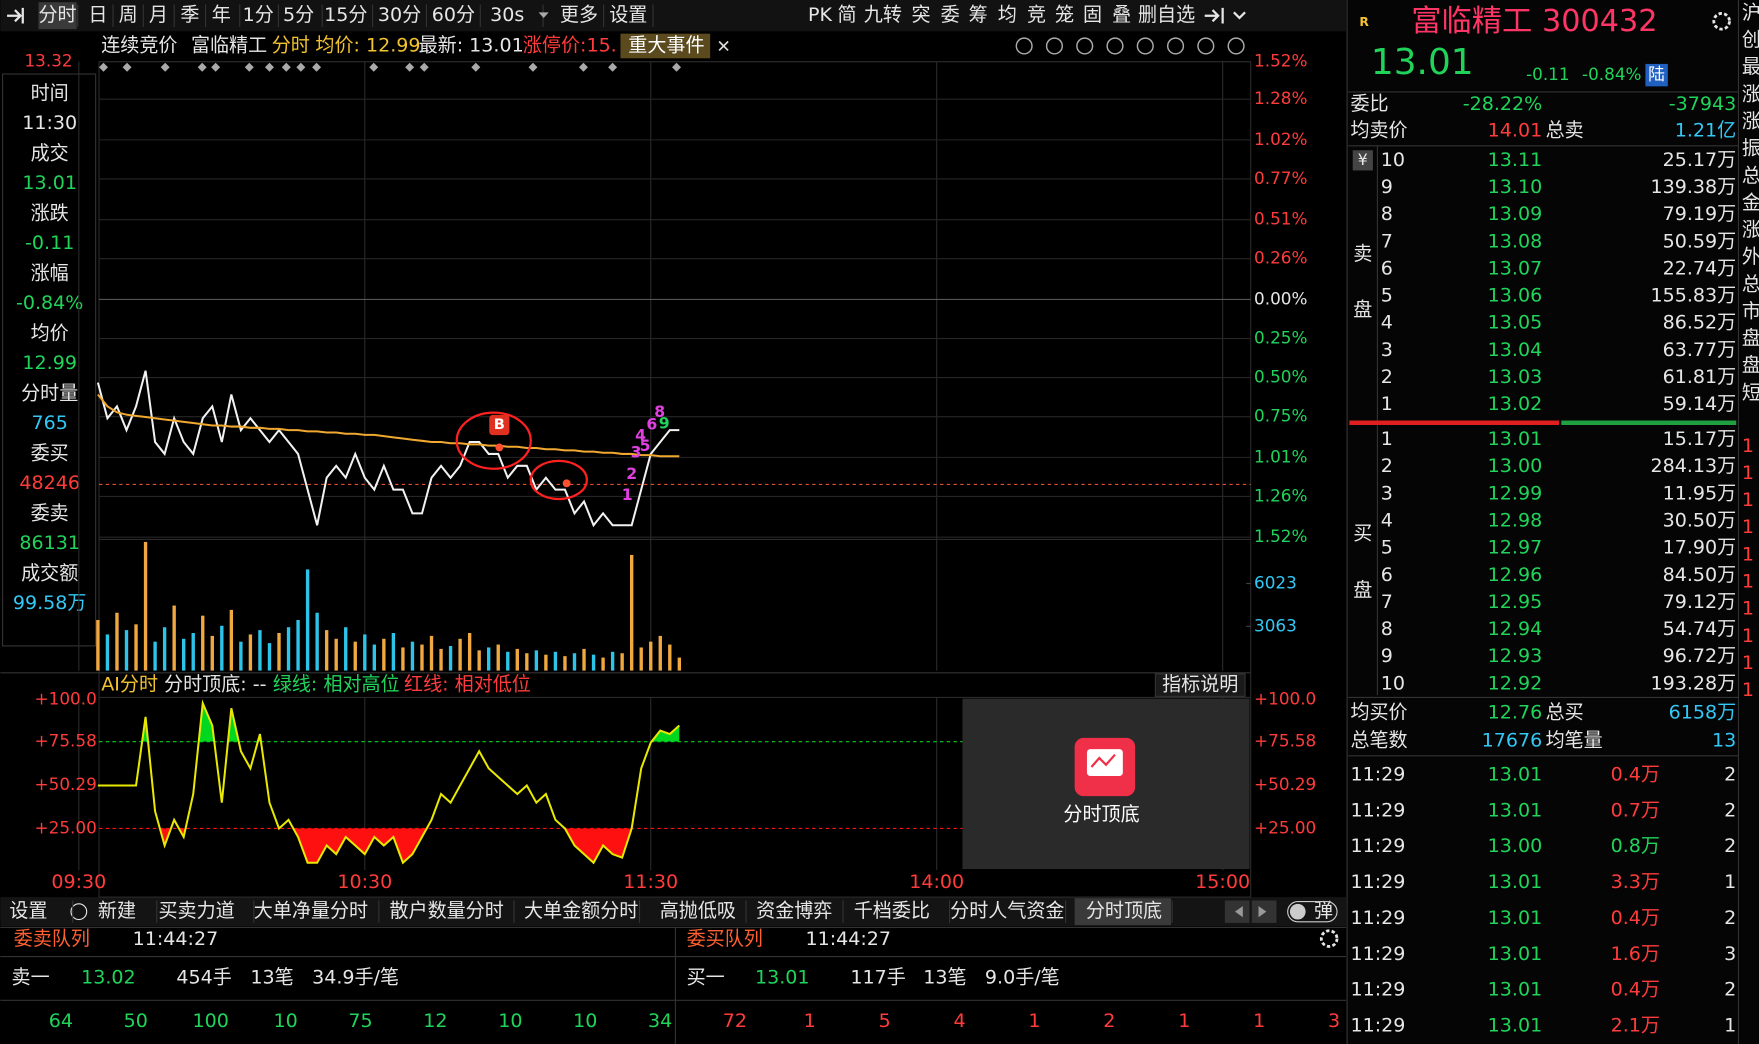 The image size is (1759, 1044). Describe the element at coordinates (1700, 214) in the screenshot. I see `level-volume: 79.19万` at that location.